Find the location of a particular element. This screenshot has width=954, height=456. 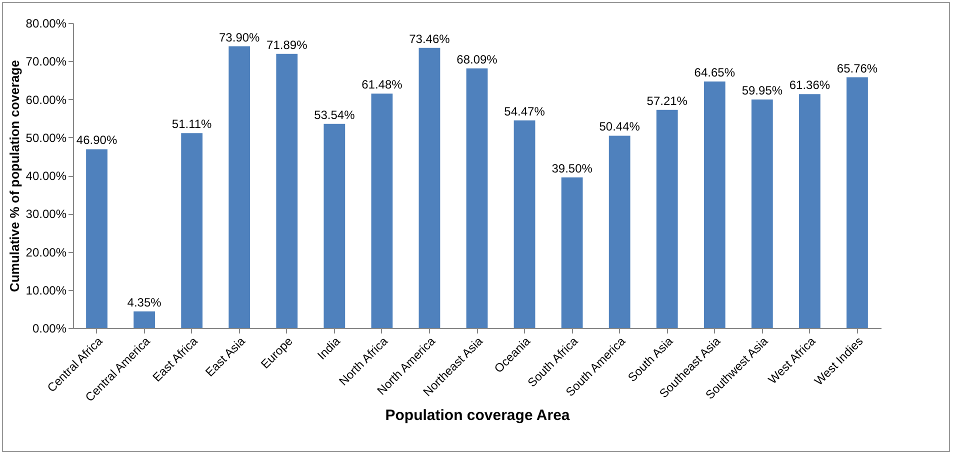

y-tick-label: 70.00% is located at coordinates (46, 61).